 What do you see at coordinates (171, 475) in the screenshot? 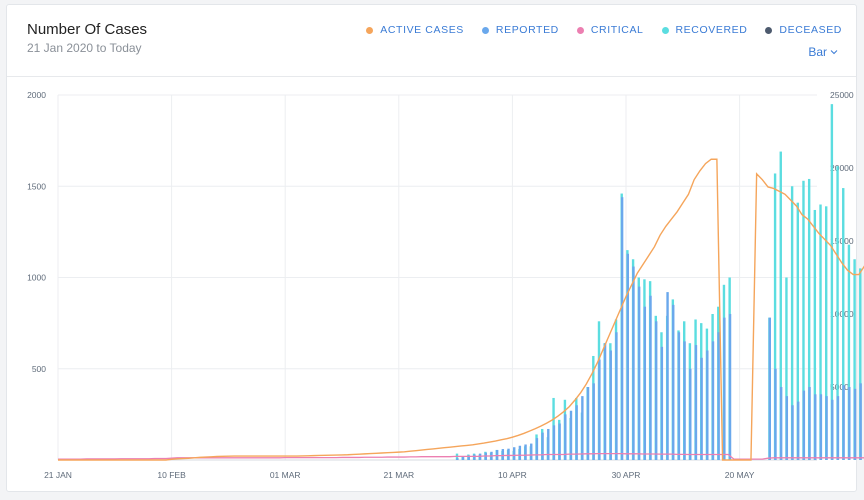
I see `x-tick-label: 10 FEB` at bounding box center [171, 475].